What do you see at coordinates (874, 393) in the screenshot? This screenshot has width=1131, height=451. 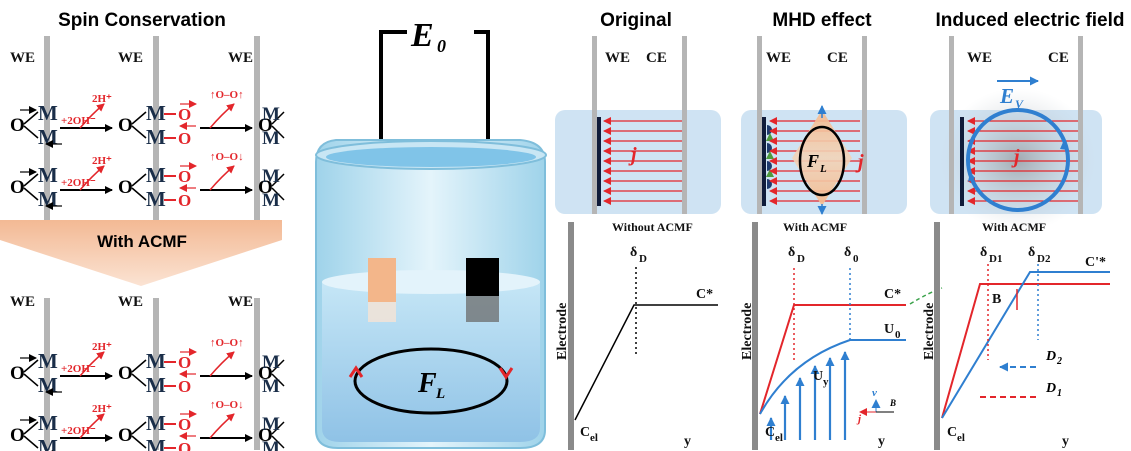 I see `mhd-v-label: v` at bounding box center [874, 393].